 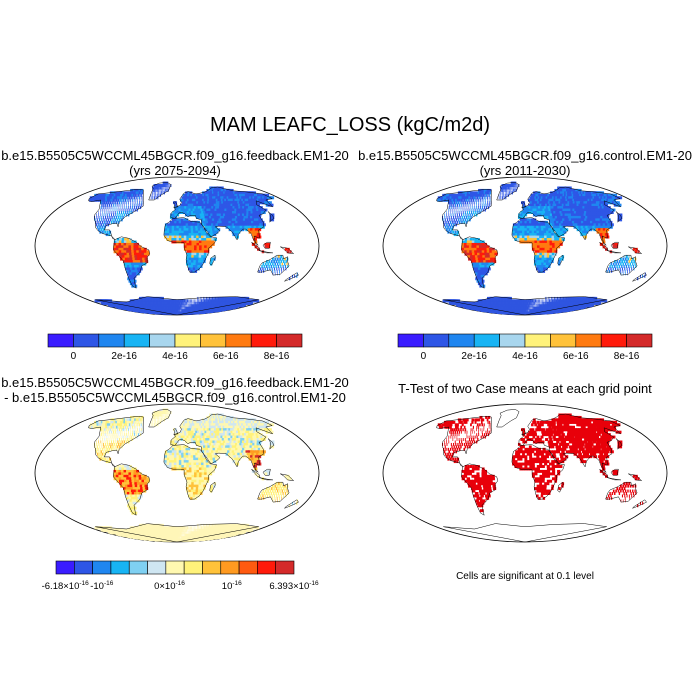 I want to click on coastline-africa, so click(x=538, y=245).